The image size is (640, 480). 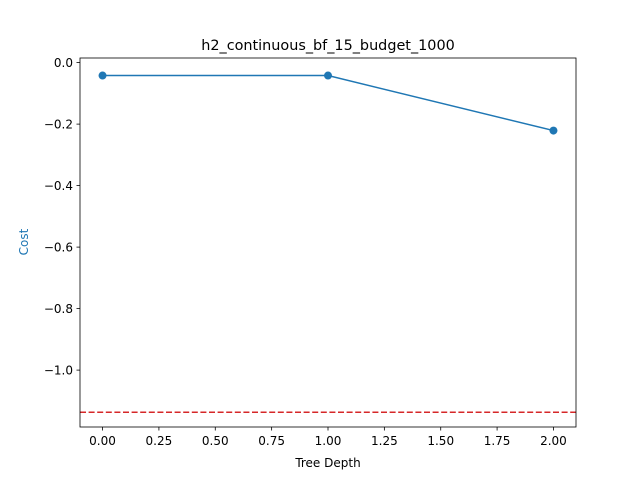 I want to click on x-tick-label: 1.25, so click(x=384, y=441).